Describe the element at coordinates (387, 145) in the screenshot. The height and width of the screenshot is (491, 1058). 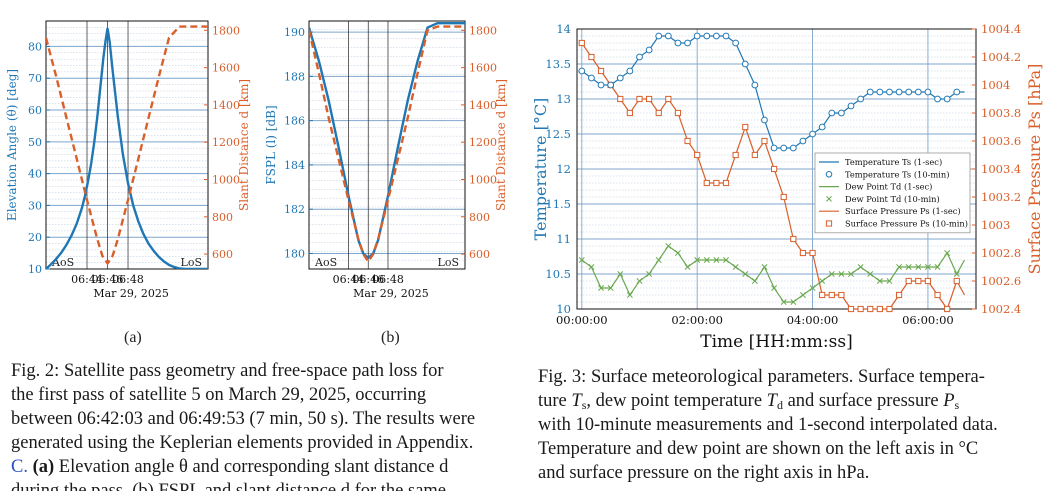
I see `plot-frame` at that location.